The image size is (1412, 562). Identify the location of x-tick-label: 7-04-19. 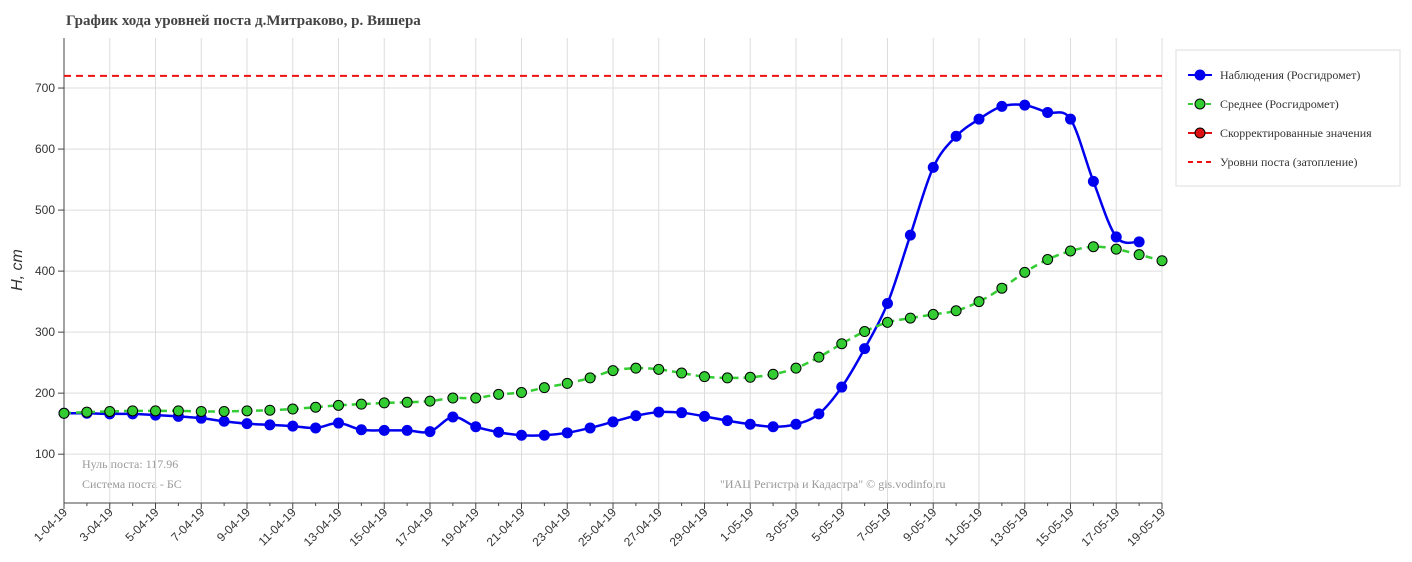
(187, 524).